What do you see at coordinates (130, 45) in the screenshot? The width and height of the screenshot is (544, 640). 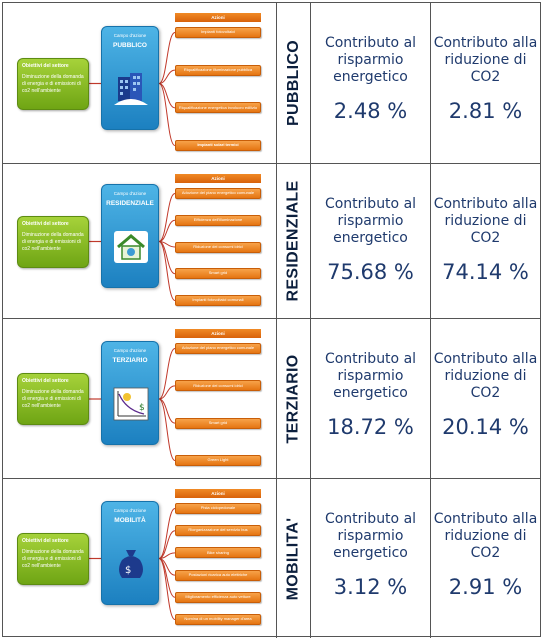 I see `field-name: PUBBLICO` at bounding box center [130, 45].